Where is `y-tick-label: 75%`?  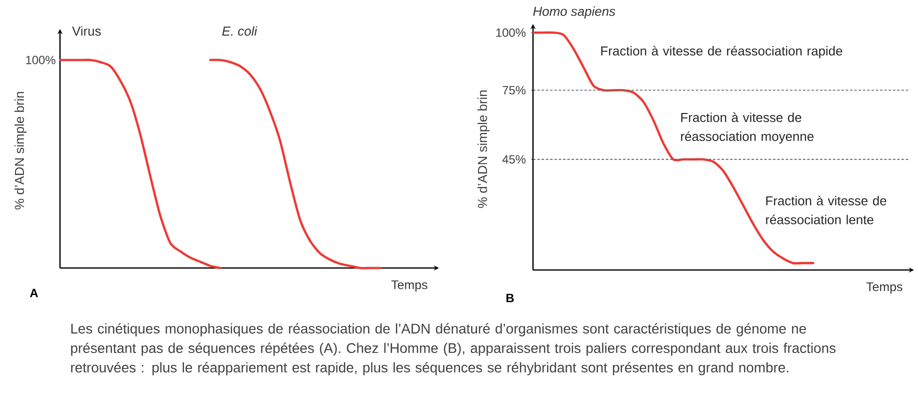
y-tick-label: 75% is located at coordinates (514, 90).